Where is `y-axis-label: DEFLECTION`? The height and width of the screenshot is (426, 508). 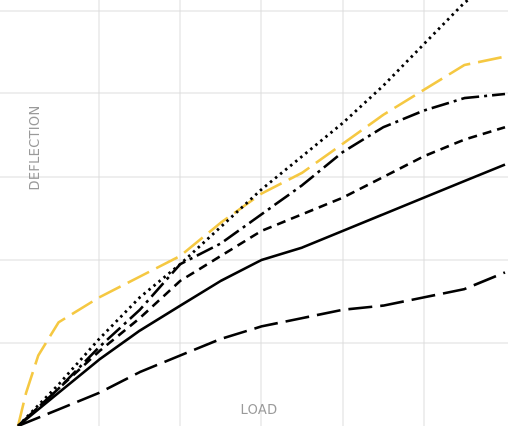 y-axis-label: DEFLECTION is located at coordinates (35, 148).